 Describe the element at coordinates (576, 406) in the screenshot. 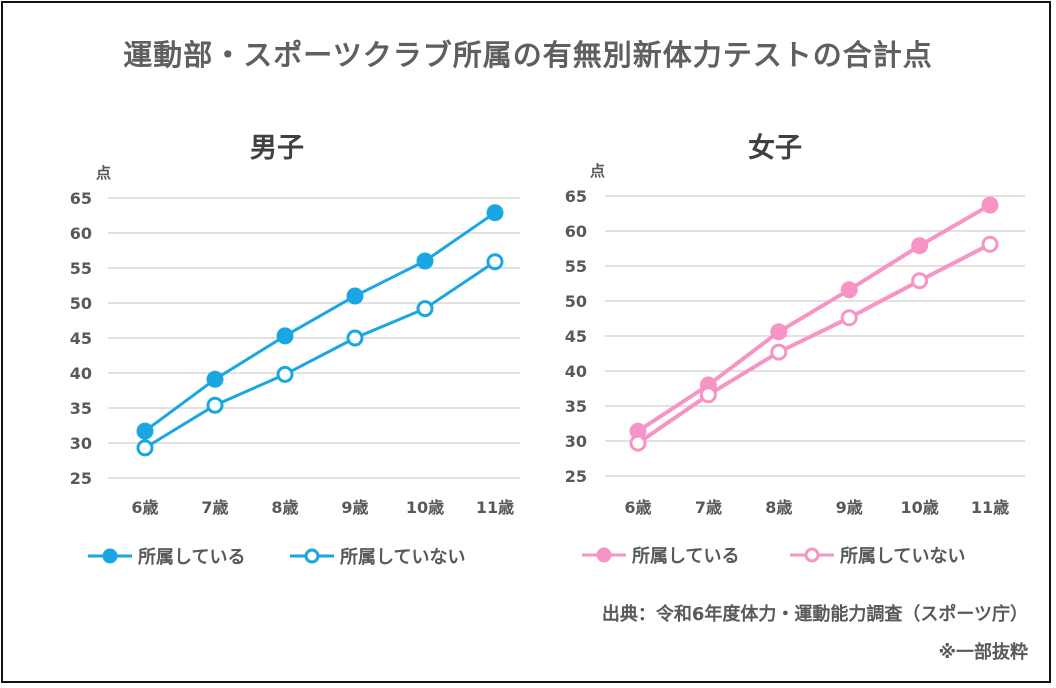

I see `girls-y-tick-label: 35` at that location.